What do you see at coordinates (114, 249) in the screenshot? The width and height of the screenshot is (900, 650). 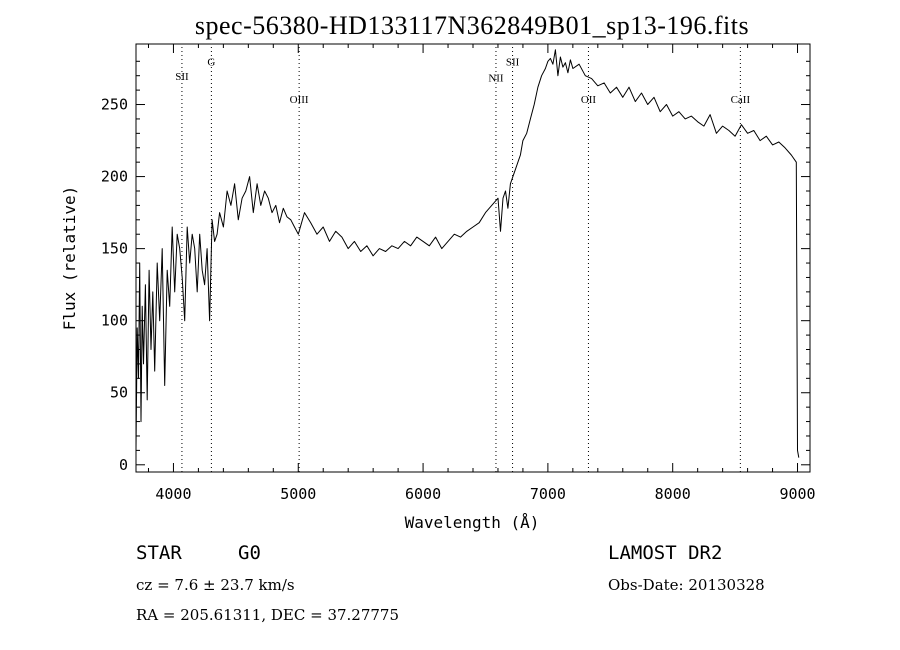 I see `y-tick-label-3: 150` at bounding box center [114, 249].